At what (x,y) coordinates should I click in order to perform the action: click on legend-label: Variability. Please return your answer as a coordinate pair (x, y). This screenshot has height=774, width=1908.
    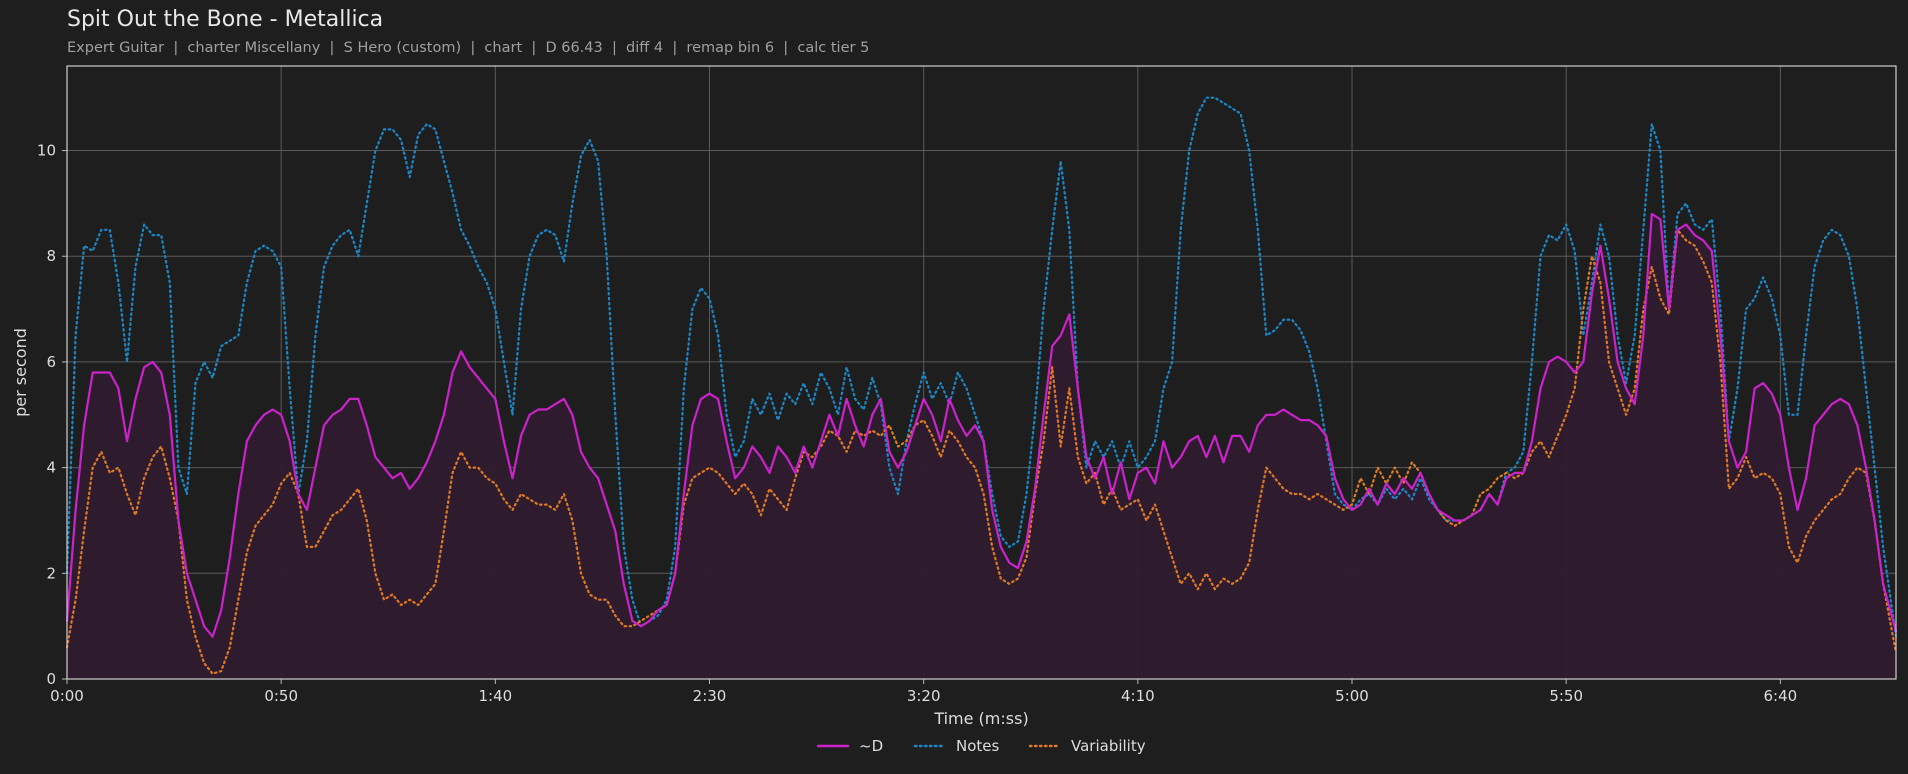
    Looking at the image, I should click on (1108, 746).